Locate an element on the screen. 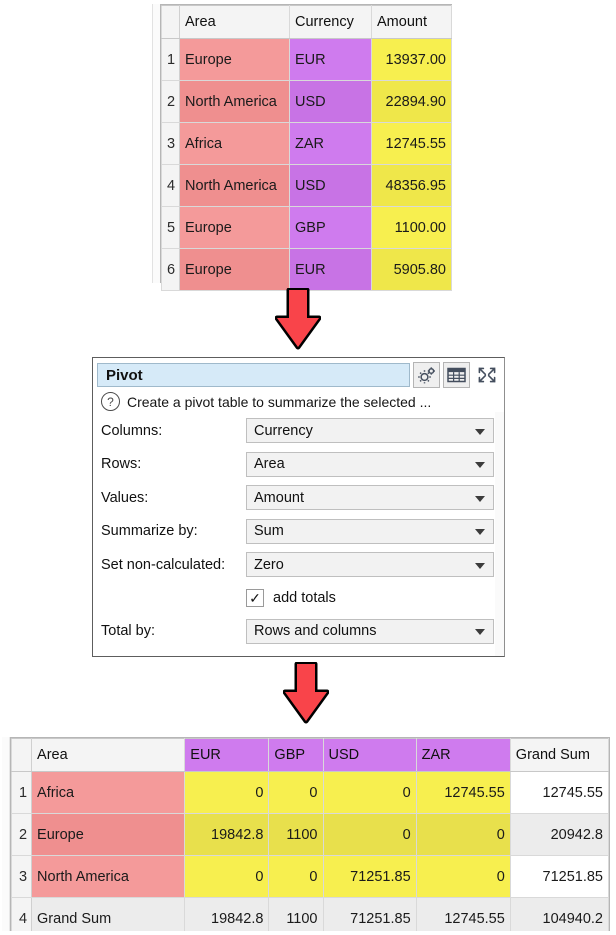  cell-grand-sum: 71251.85 is located at coordinates (559, 876).